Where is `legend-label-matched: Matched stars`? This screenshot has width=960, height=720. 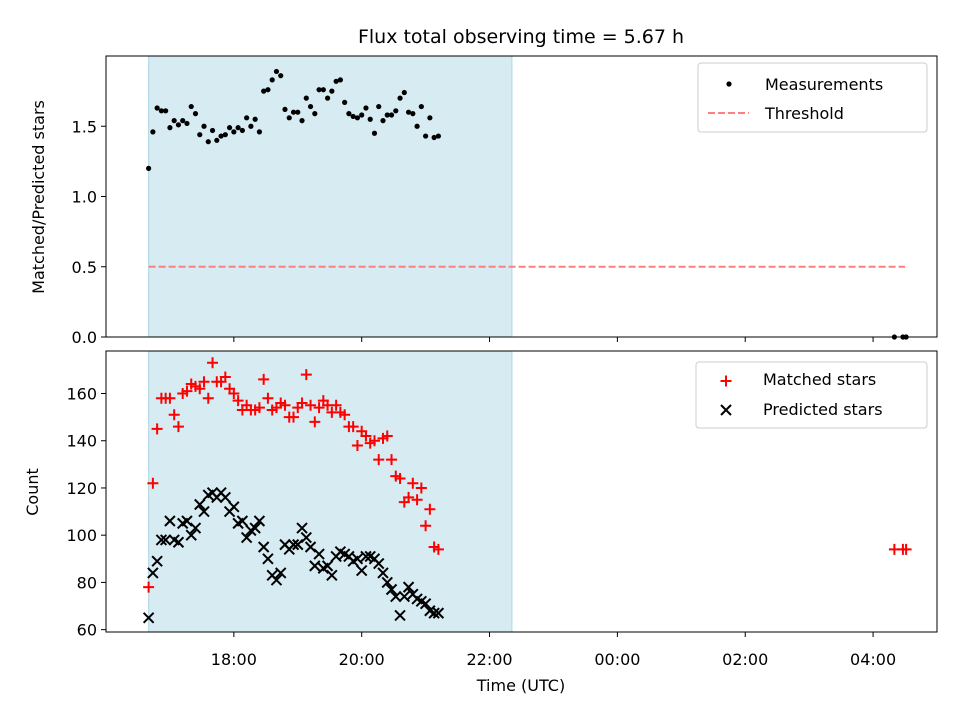
legend-label-matched: Matched stars is located at coordinates (819, 379).